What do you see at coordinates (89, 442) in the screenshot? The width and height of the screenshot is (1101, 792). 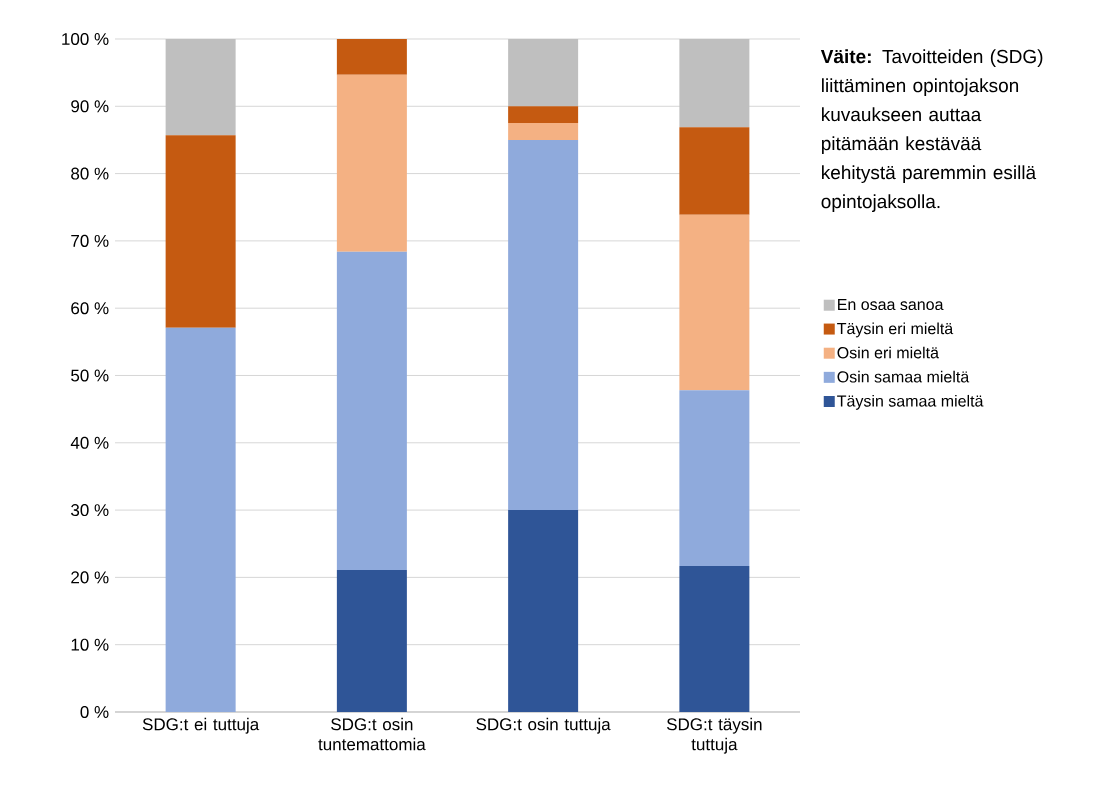 I see `y-tick-label: 40 %` at bounding box center [89, 442].